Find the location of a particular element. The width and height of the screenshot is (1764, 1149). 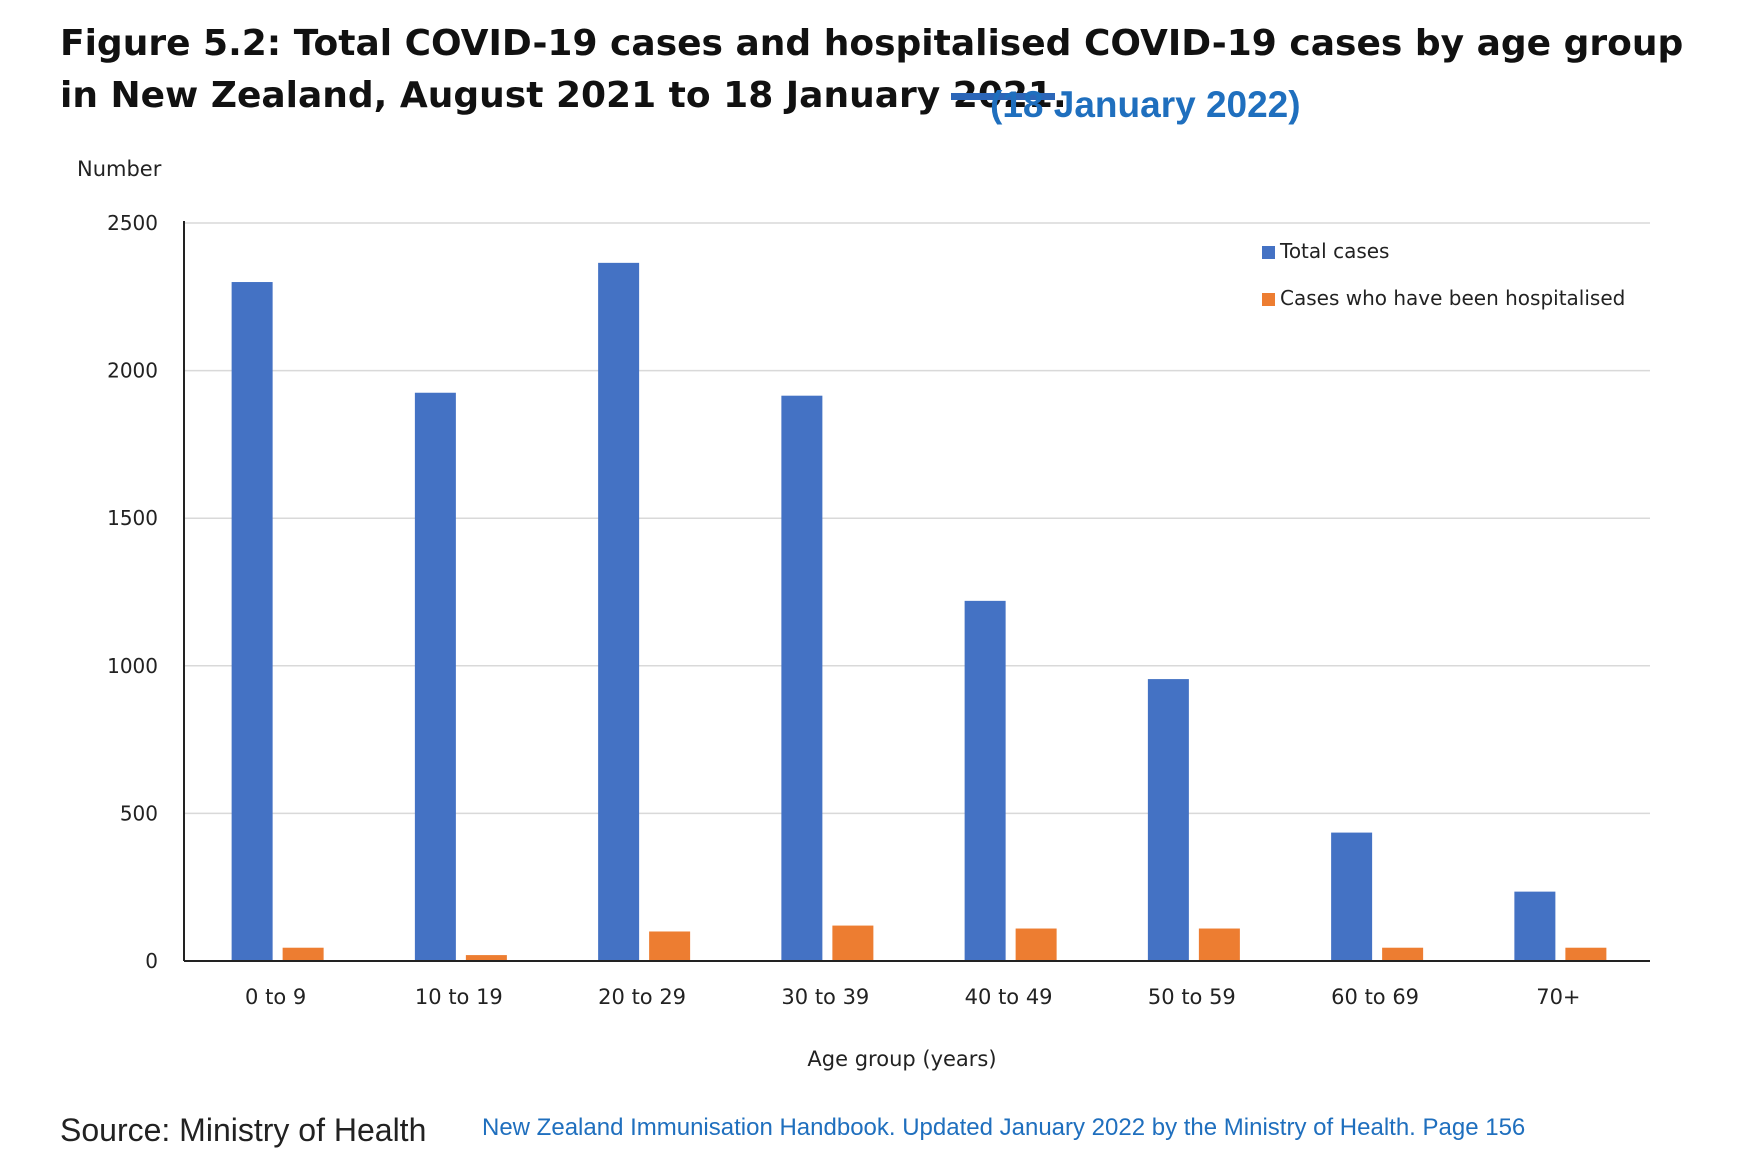

x-tick-label: 20 to 29 is located at coordinates (642, 997).